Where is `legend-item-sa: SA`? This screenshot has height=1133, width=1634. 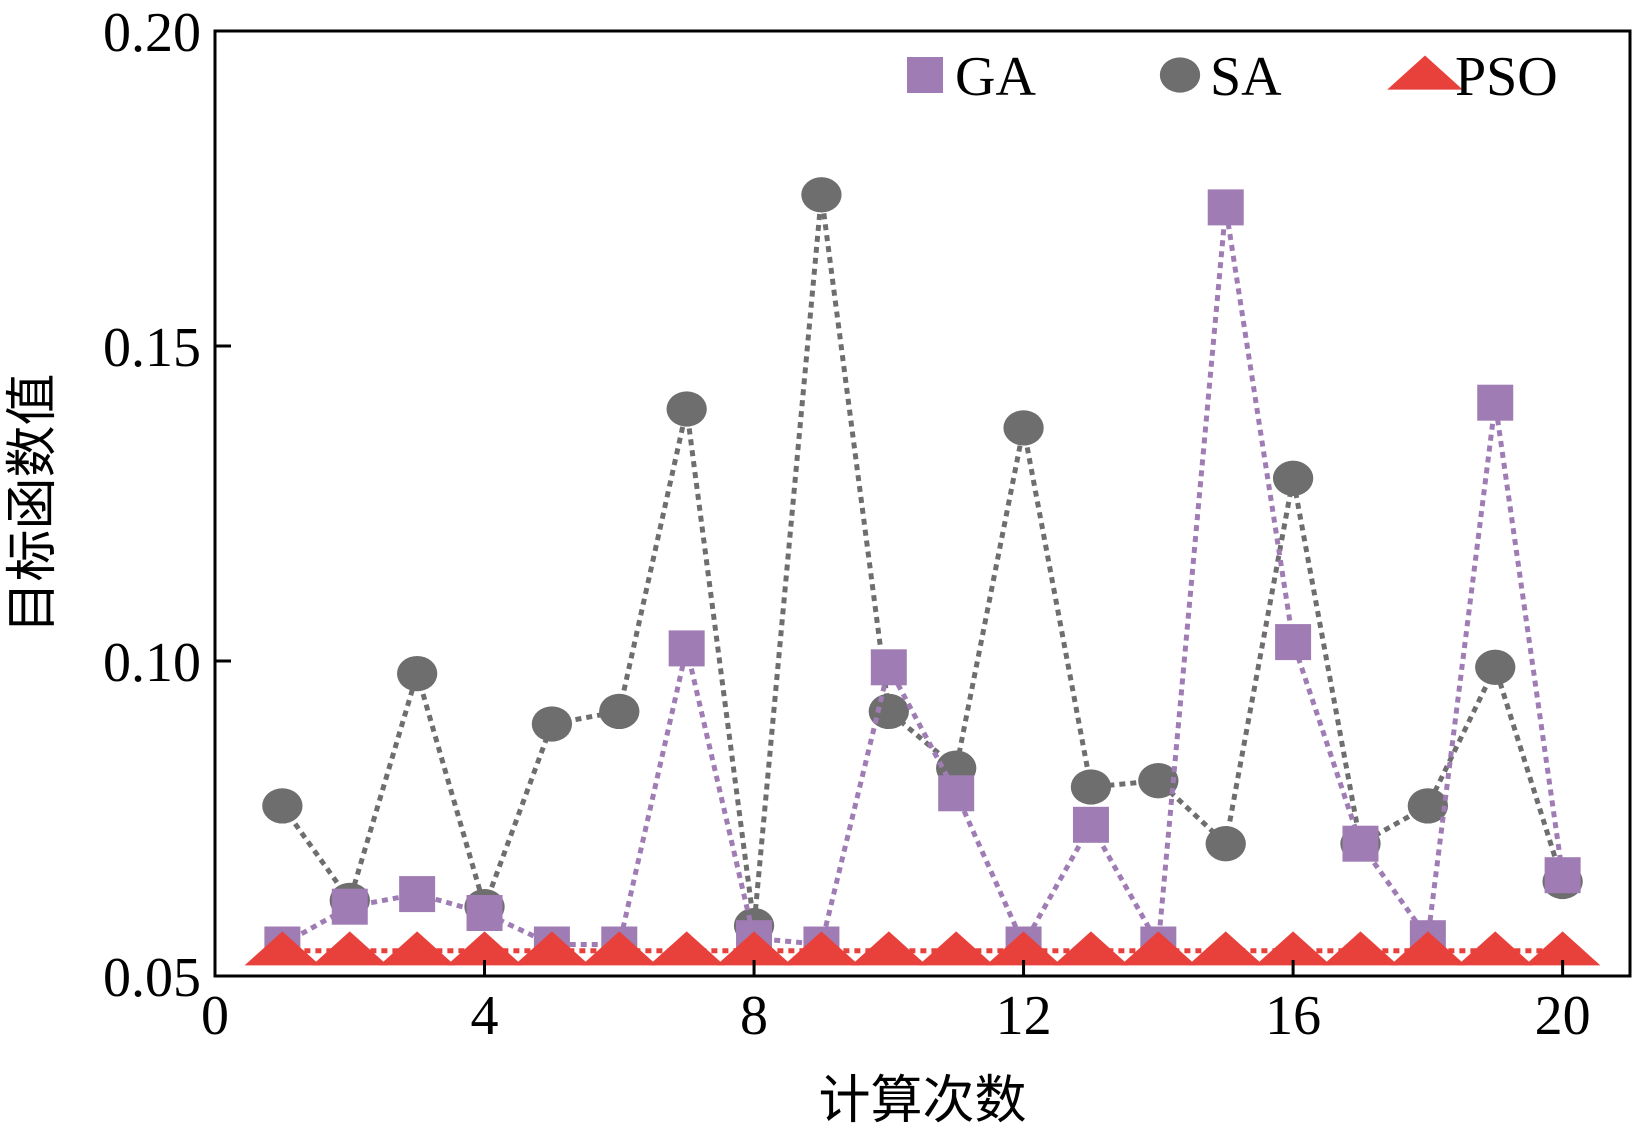
legend-item-sa: SA is located at coordinates (1220, 77).